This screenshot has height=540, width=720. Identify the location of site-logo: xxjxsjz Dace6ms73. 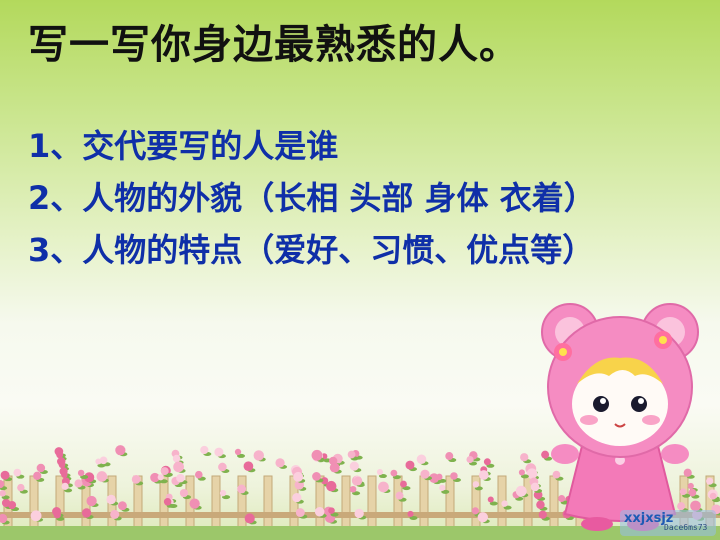
(668, 523).